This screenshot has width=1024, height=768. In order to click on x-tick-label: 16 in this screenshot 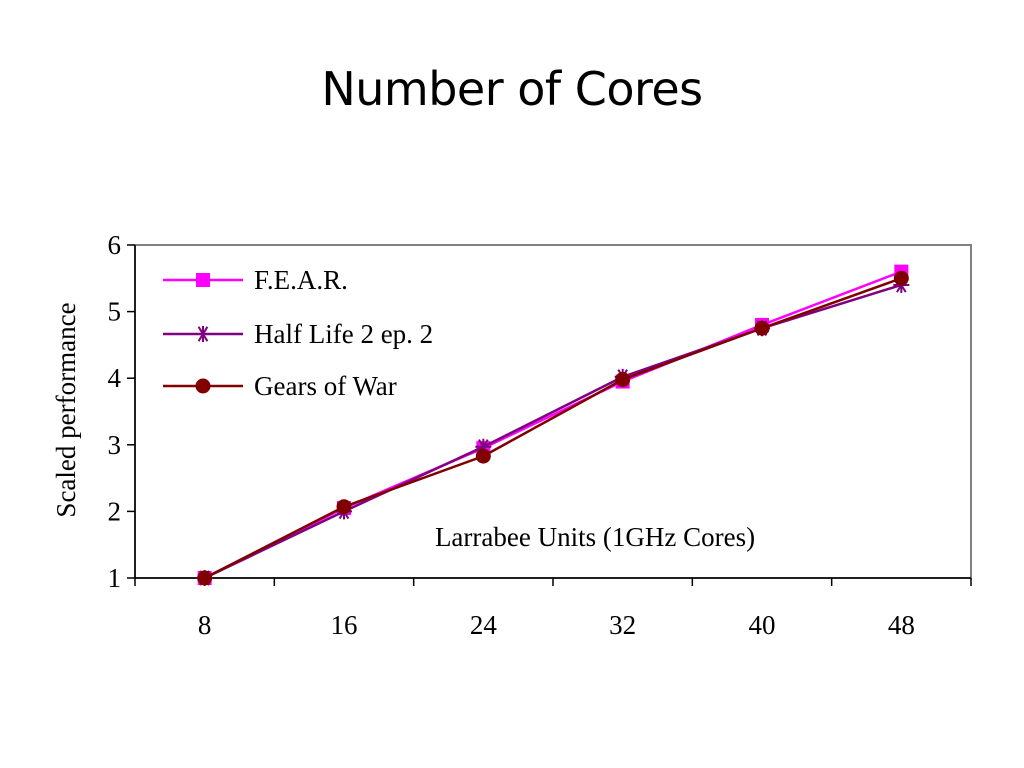, I will do `click(344, 625)`.